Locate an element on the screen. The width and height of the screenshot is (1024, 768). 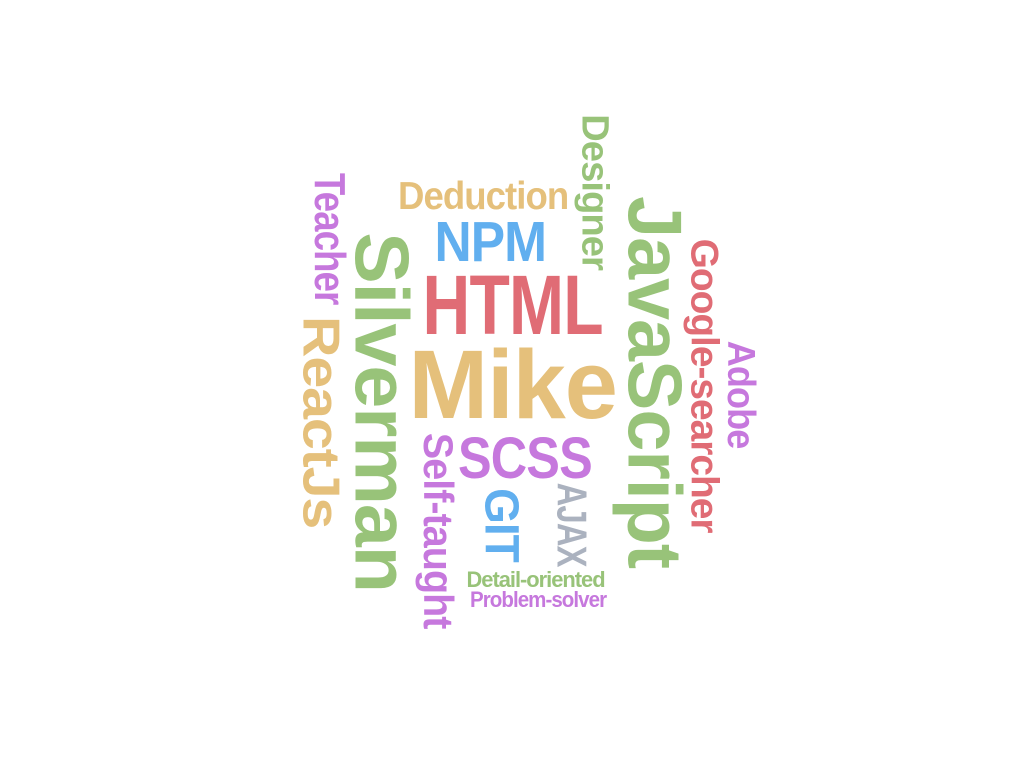
word-deduction: Deduction is located at coordinates (483, 196).